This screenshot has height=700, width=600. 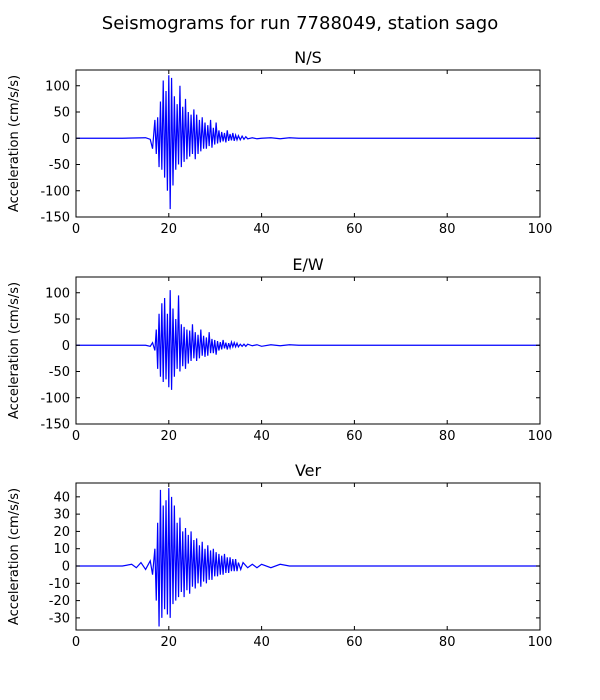 I want to click on panel-title: E/W, so click(x=308, y=264).